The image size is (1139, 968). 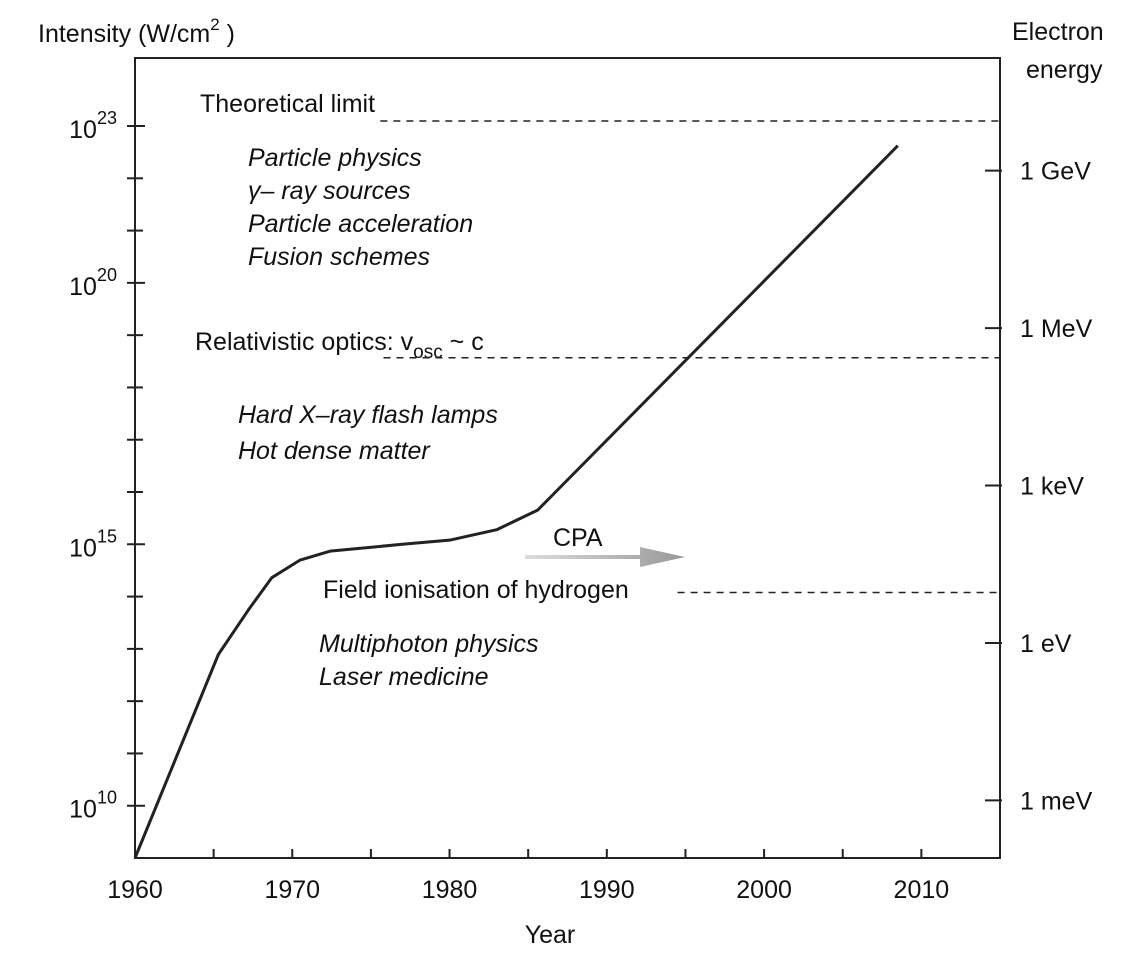 What do you see at coordinates (605, 557) in the screenshot?
I see `cpa-arrow` at bounding box center [605, 557].